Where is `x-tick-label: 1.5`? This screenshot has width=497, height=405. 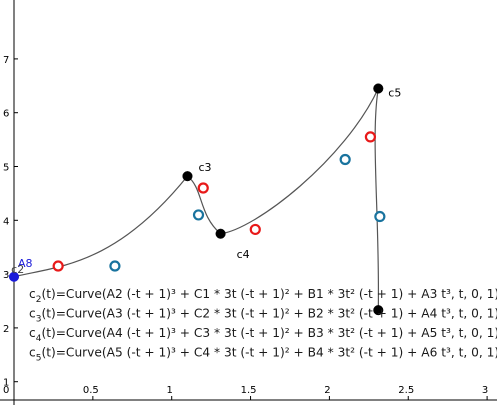 x-tick-label: 1.5 is located at coordinates (249, 390).